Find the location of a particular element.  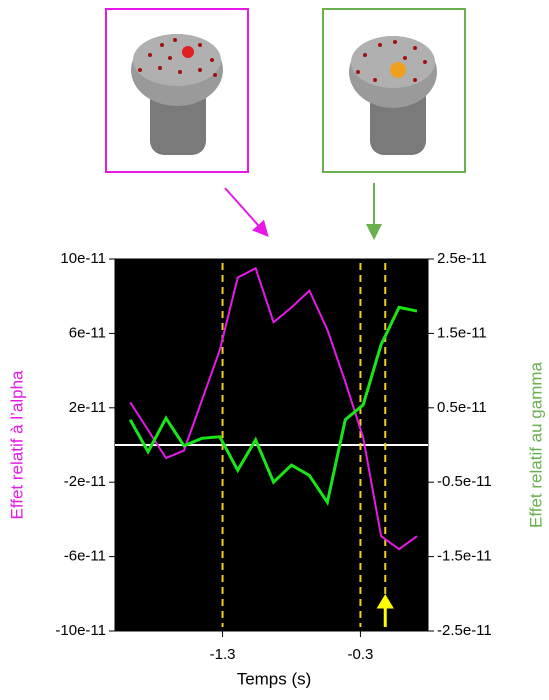

y-tick-label: 2e-11 is located at coordinates (87, 407).